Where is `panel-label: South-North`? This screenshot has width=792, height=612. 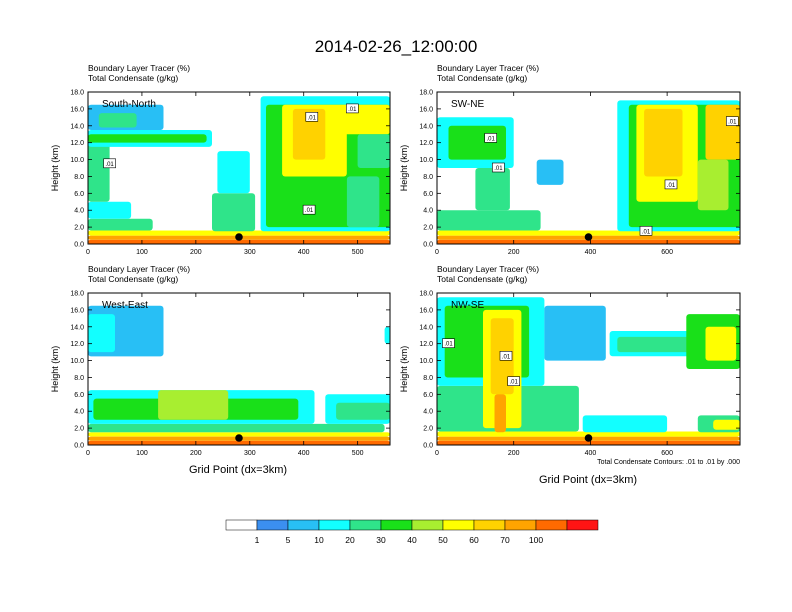 panel-label: South-North is located at coordinates (129, 104).